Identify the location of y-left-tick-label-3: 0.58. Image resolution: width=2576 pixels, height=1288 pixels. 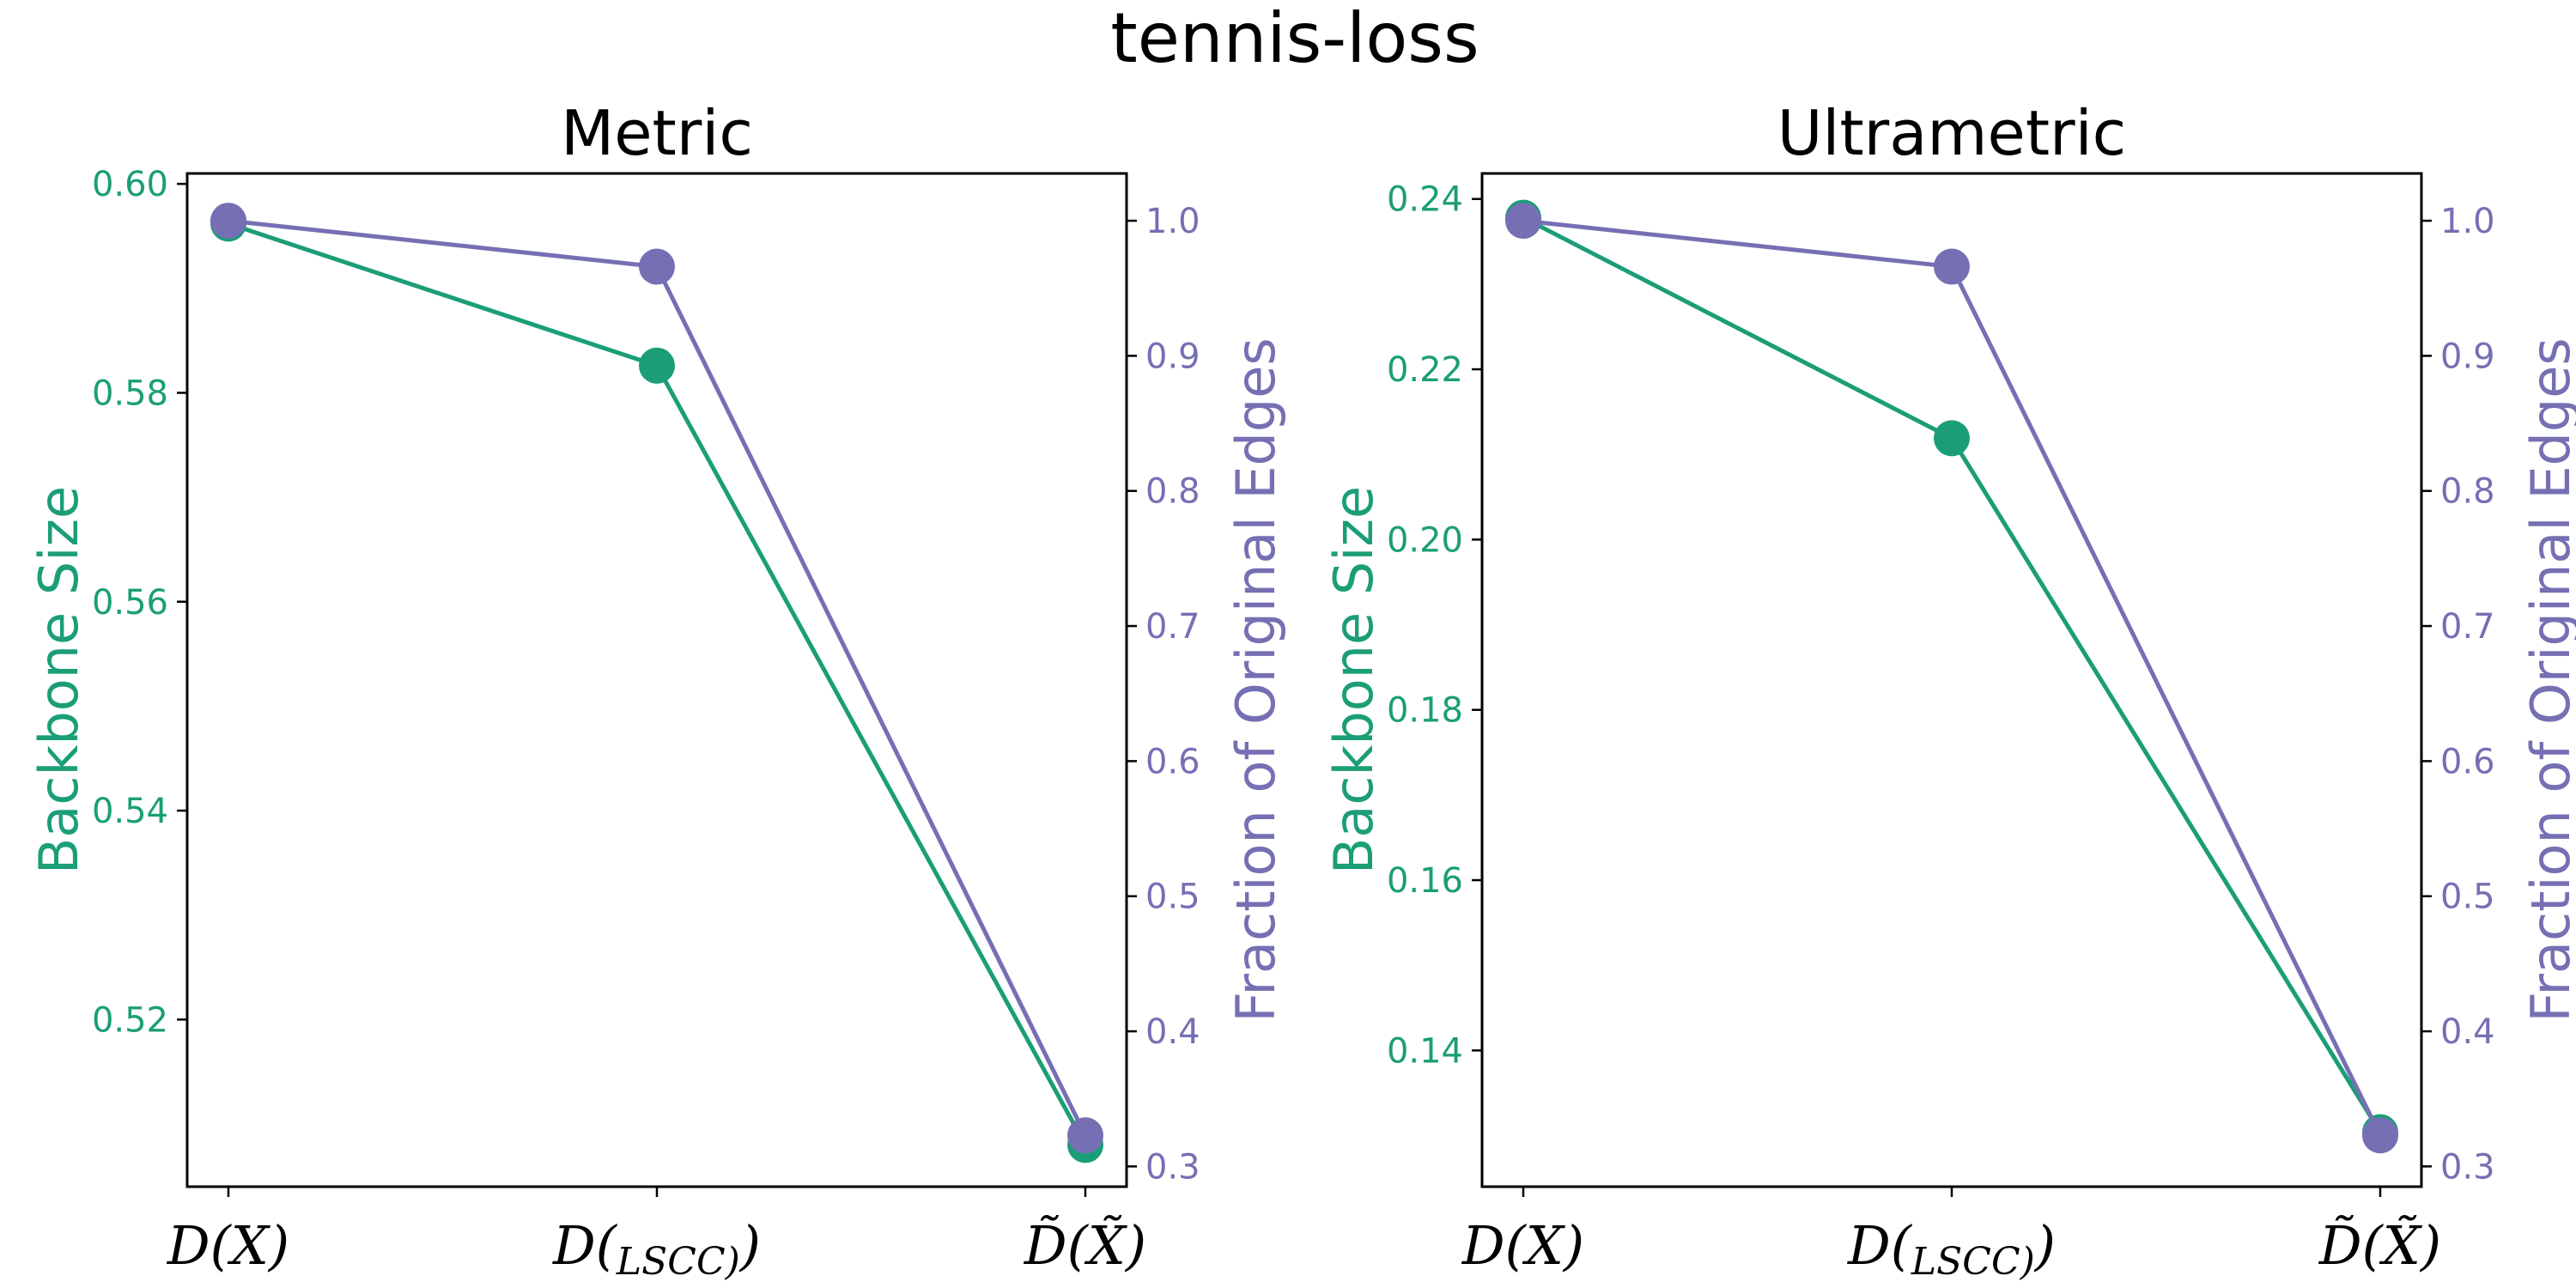
(130, 393).